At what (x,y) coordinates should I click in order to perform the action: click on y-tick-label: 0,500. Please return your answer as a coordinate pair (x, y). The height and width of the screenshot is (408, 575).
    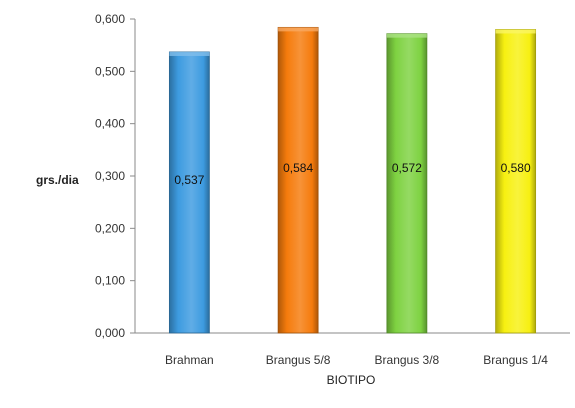
    Looking at the image, I should click on (110, 71).